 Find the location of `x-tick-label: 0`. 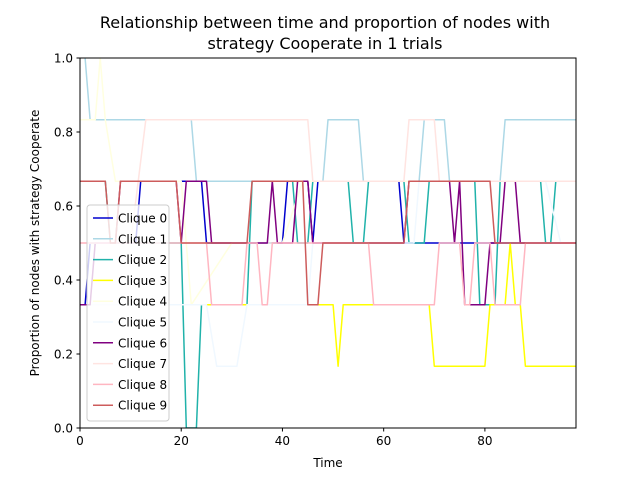

x-tick-label: 0 is located at coordinates (80, 441).